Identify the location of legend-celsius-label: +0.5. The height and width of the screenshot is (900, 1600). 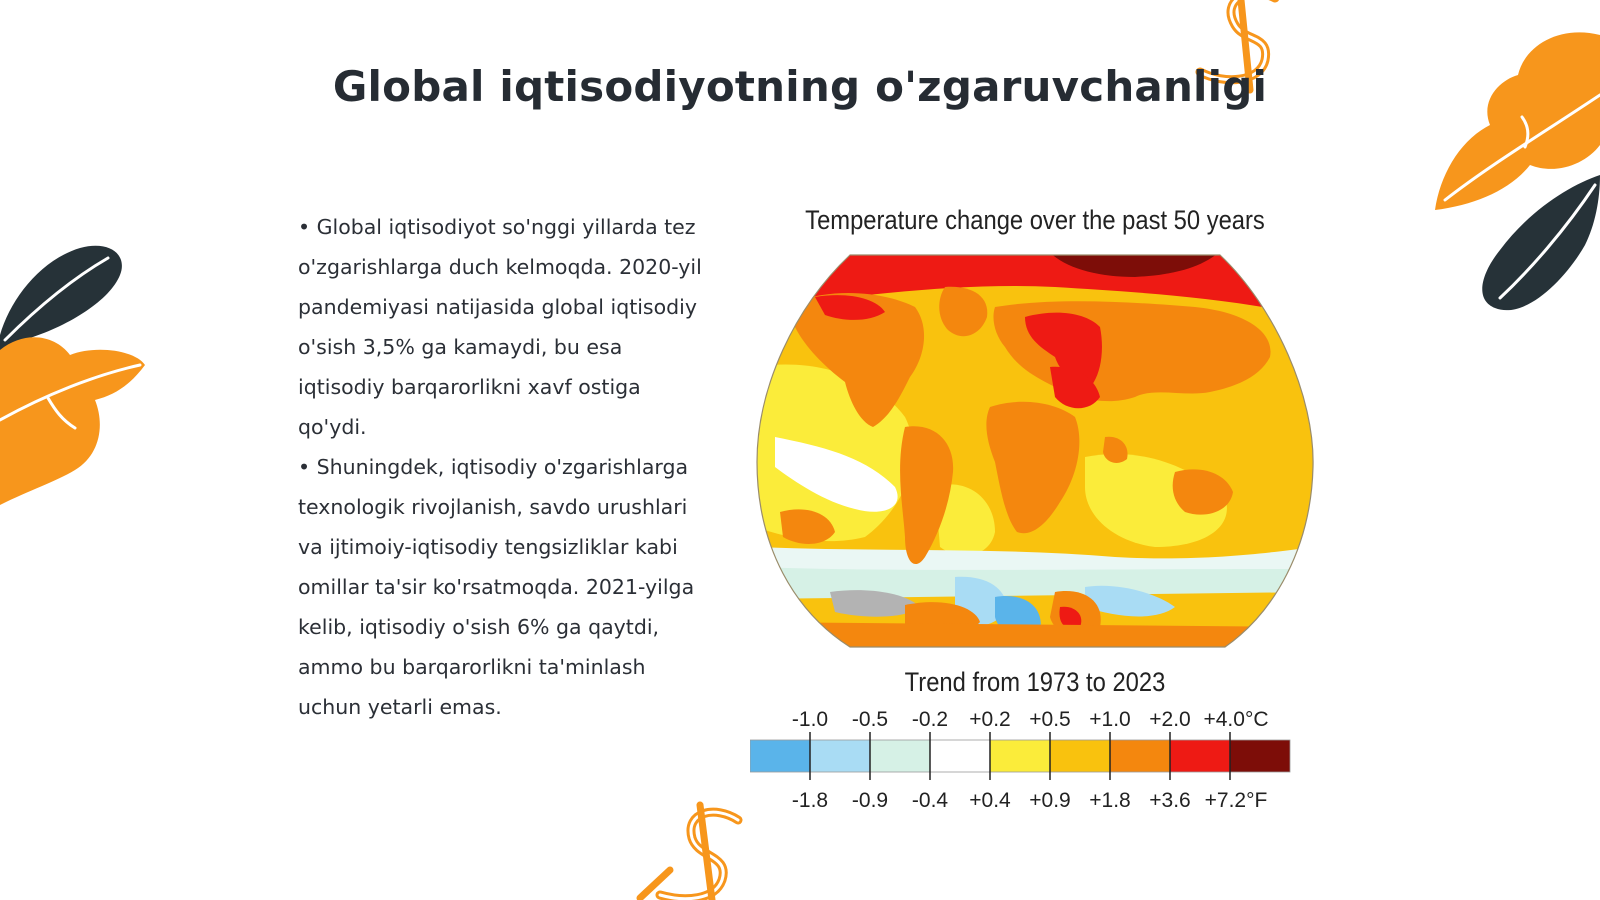
(1049, 719).